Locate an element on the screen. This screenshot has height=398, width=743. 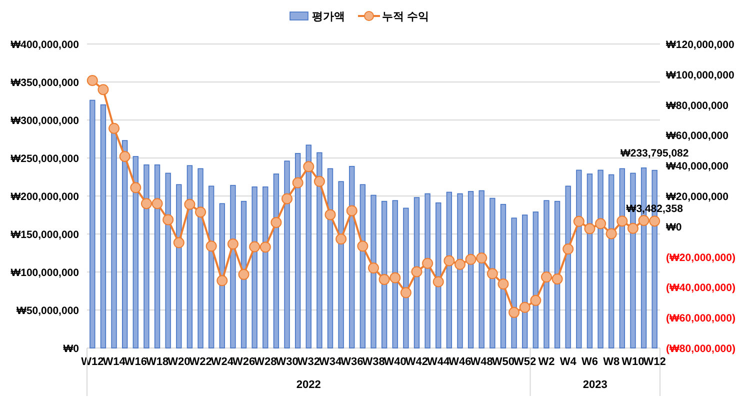
y-tick-label: ₩0 is located at coordinates (71, 349).